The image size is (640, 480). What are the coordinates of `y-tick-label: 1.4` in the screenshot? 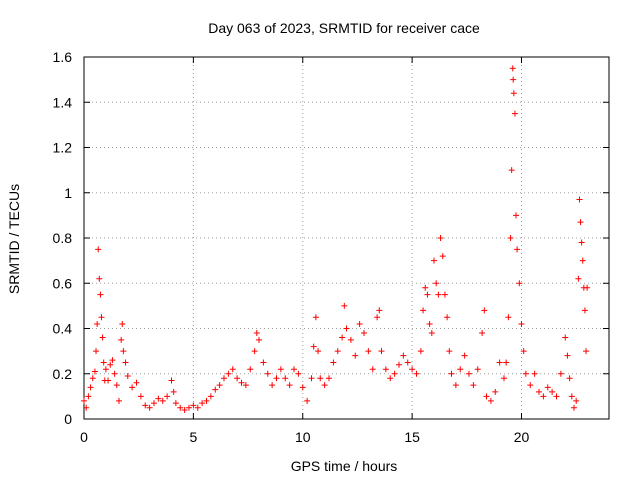 It's located at (63, 102).